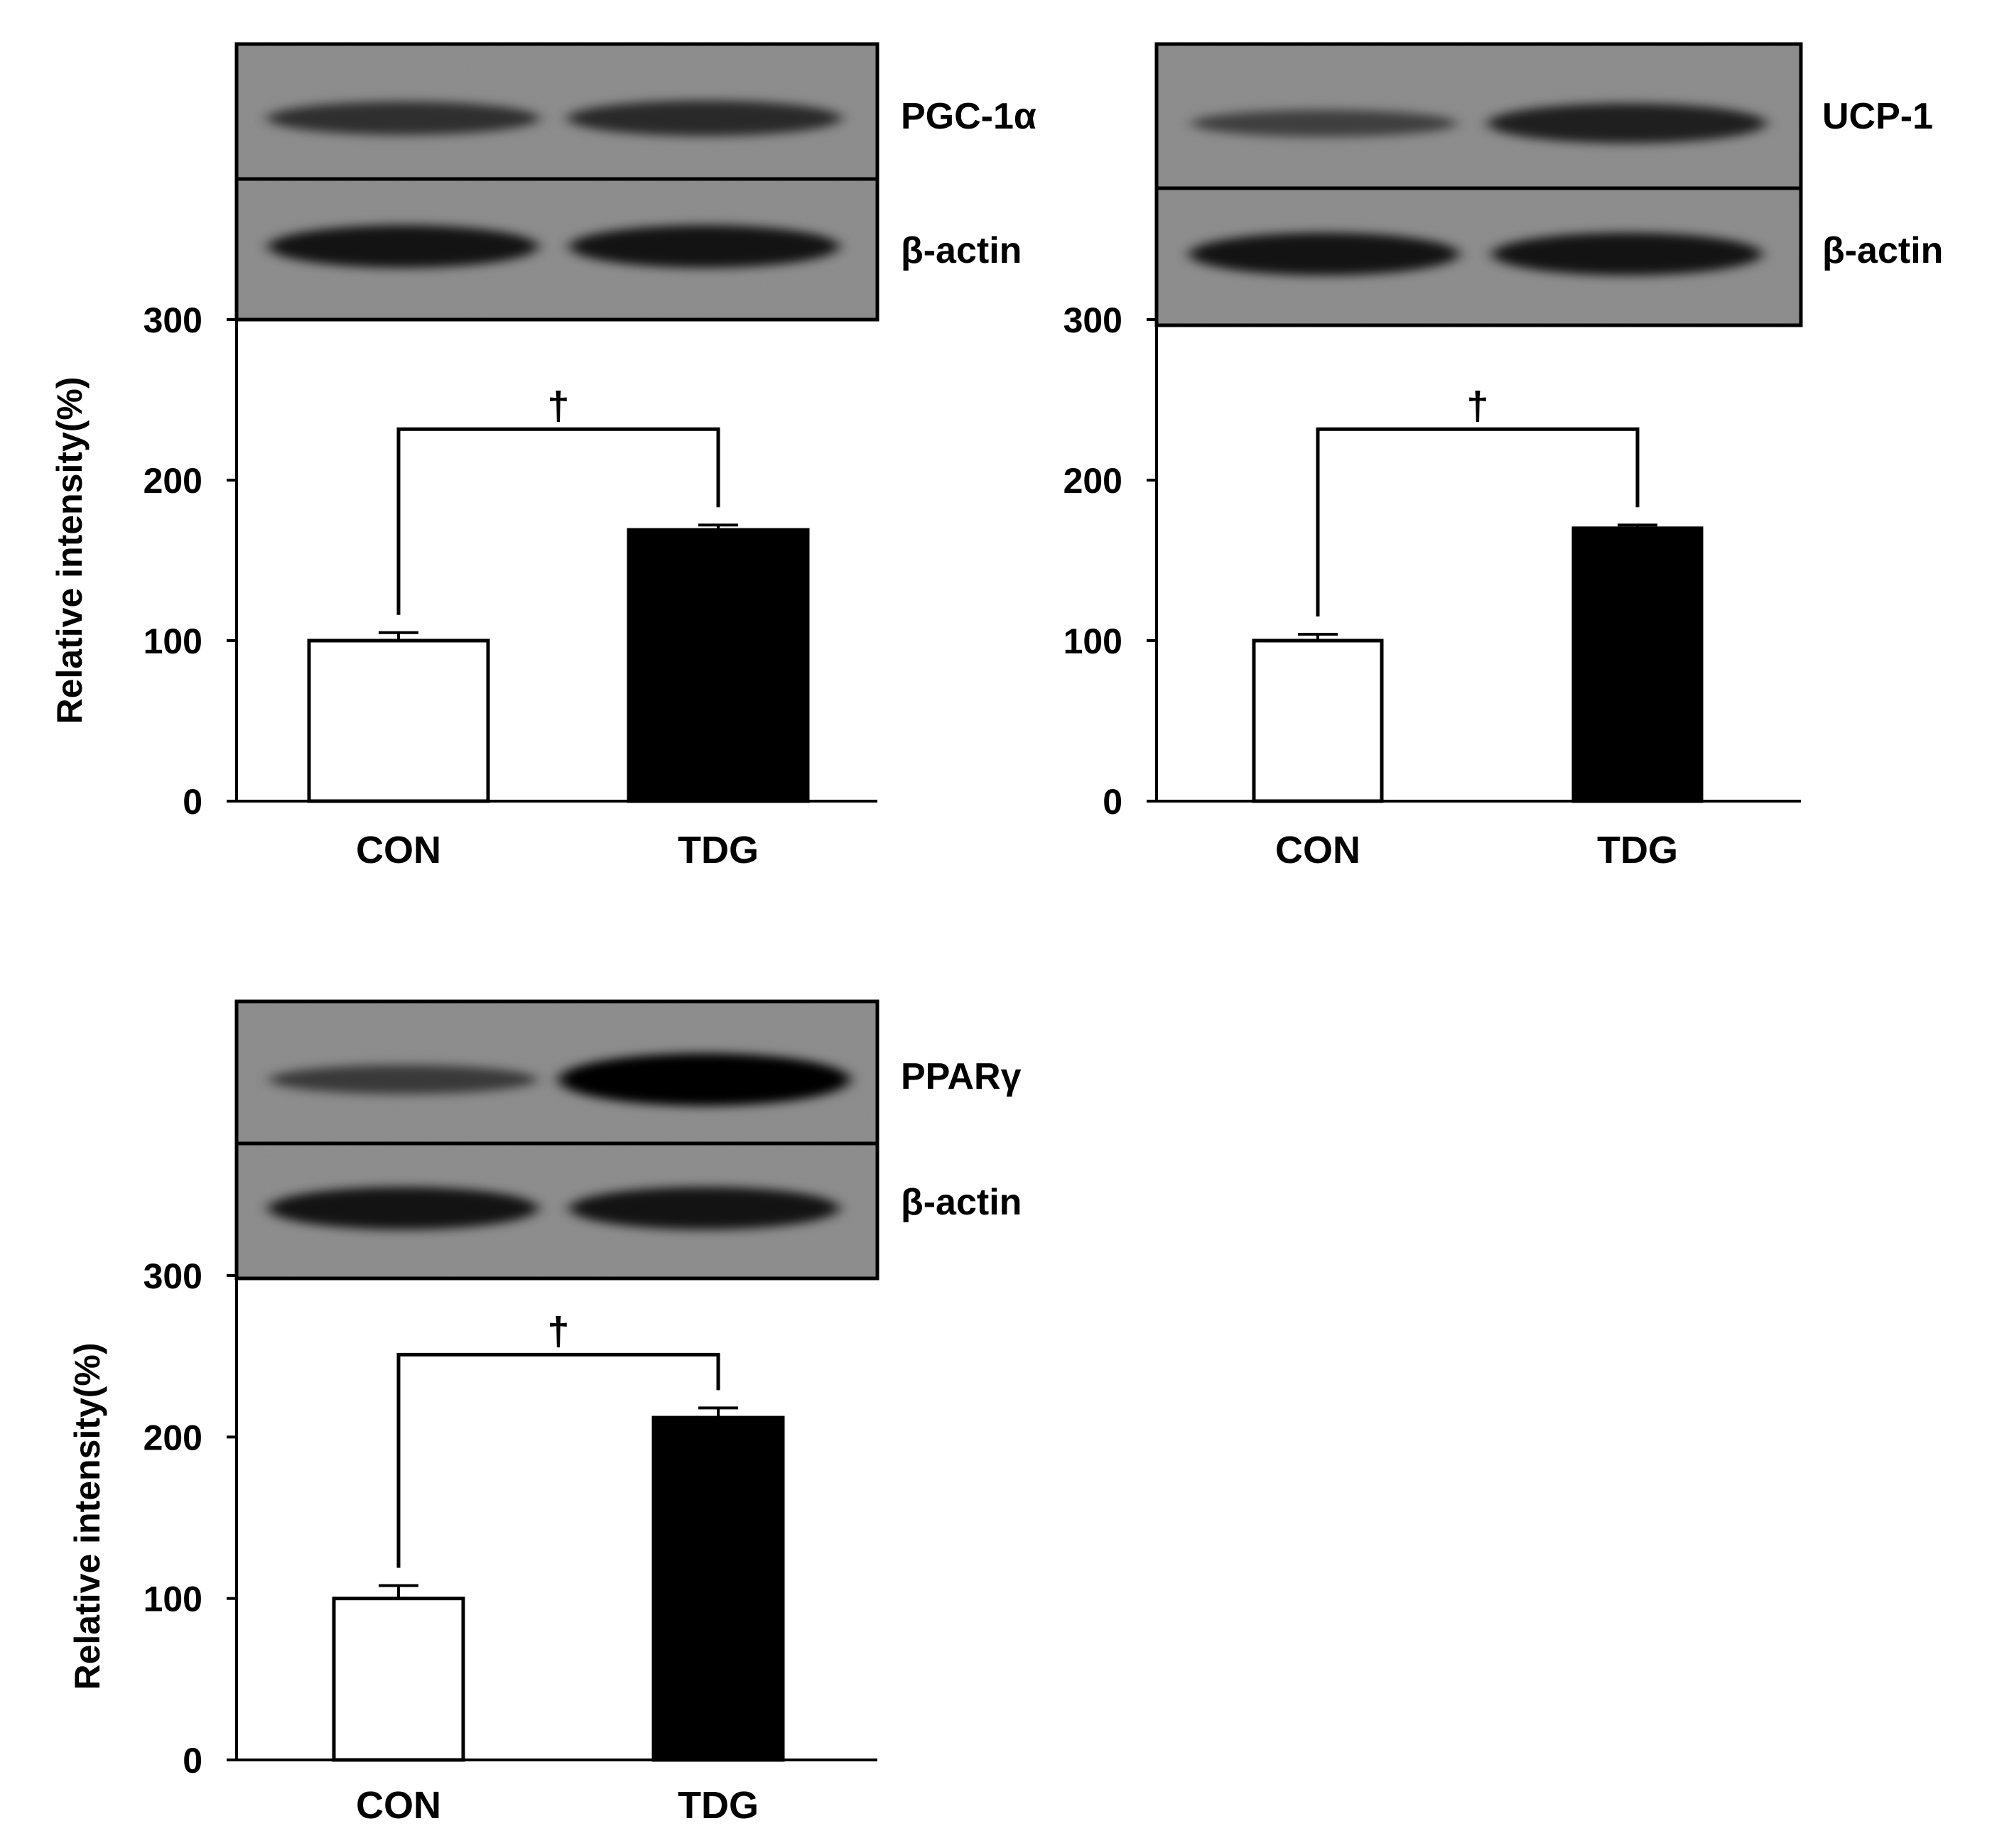 This screenshot has height=1848, width=1992. Describe the element at coordinates (1877, 116) in the screenshot. I see `protein-label: UCP-1` at that location.